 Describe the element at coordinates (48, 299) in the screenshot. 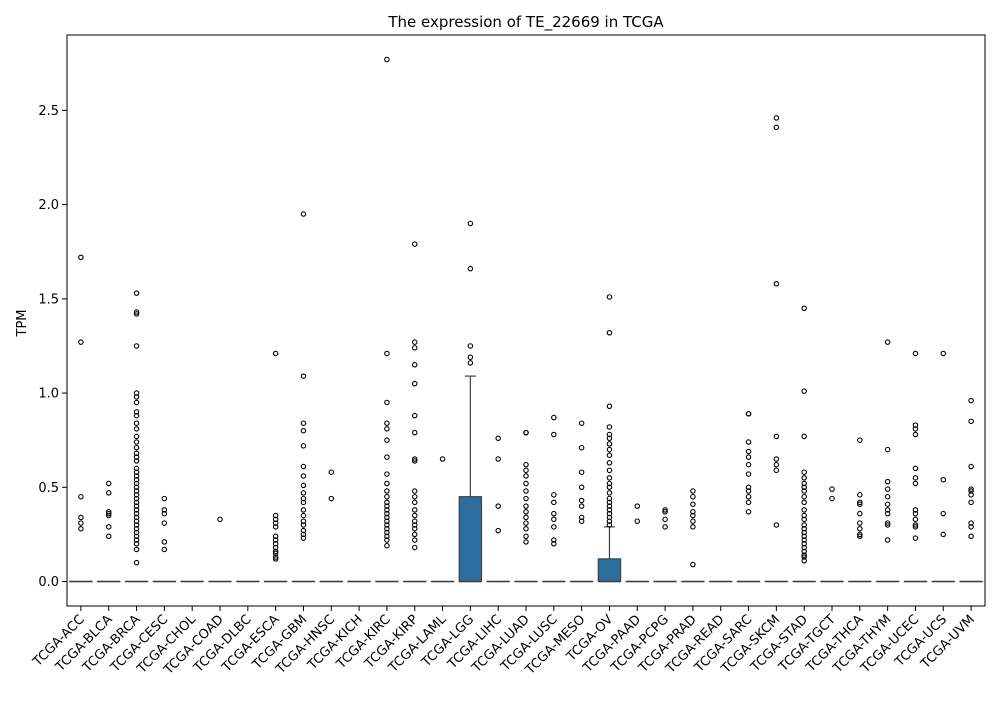

I see `y-tick-label: 1.5` at that location.